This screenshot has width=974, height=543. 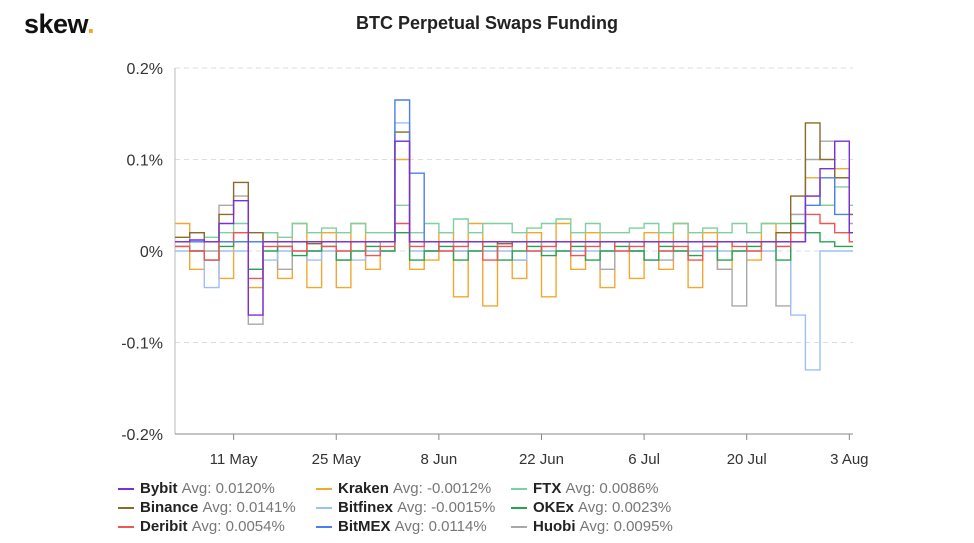 What do you see at coordinates (249, 507) in the screenshot?
I see `legend-avg: Avg: 0.0141%` at bounding box center [249, 507].